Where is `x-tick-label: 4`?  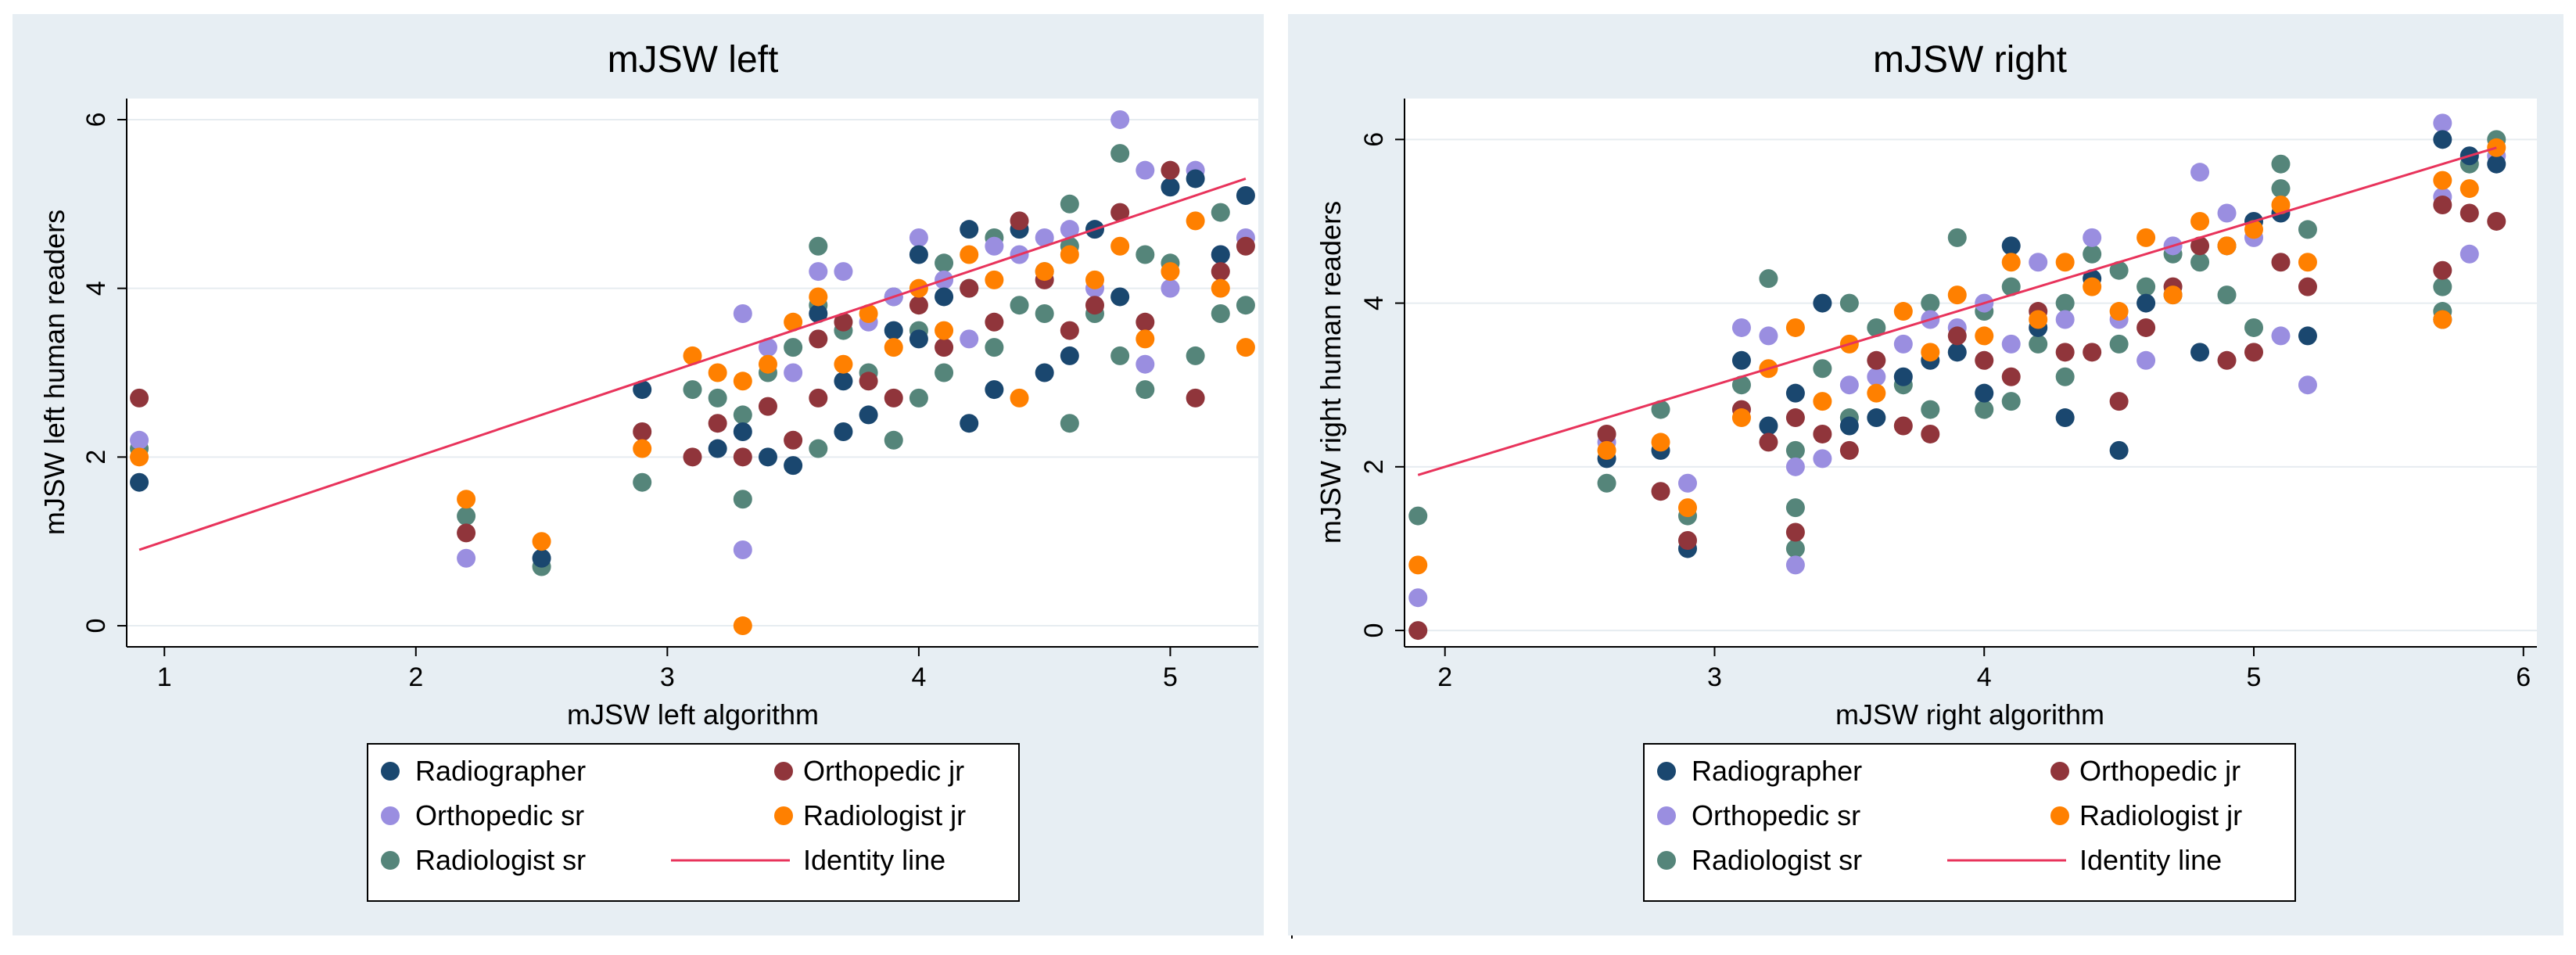 x-tick-label: 4 is located at coordinates (1984, 677).